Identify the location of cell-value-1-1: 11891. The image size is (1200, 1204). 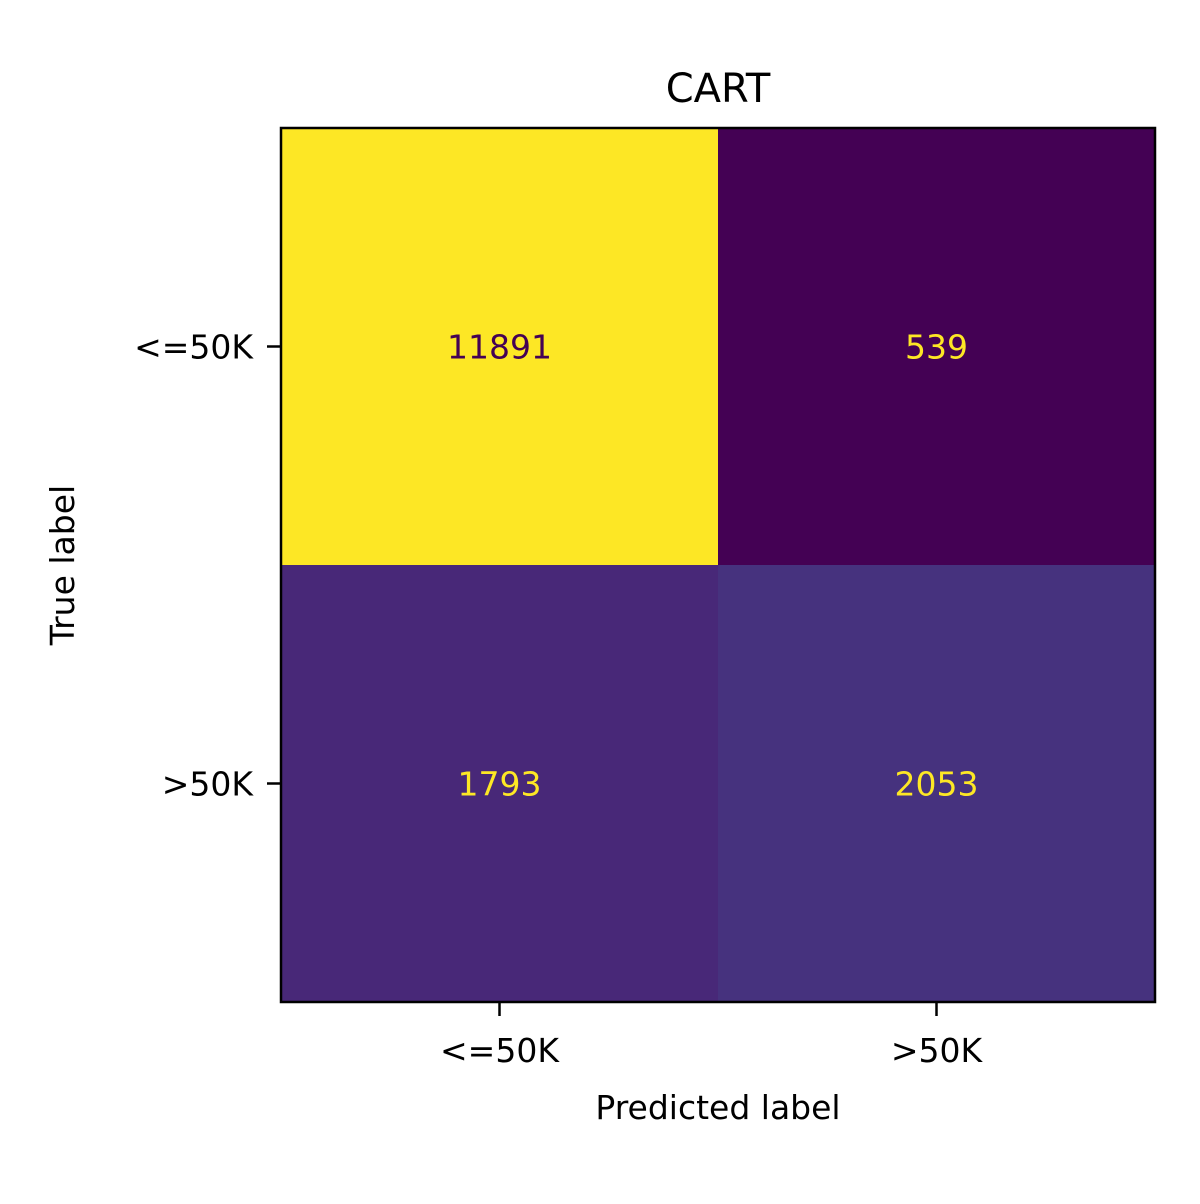
(499, 347).